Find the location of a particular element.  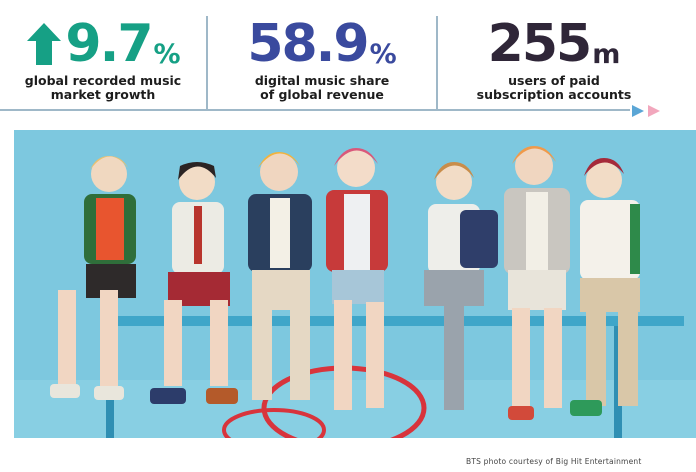

stat-figure: 9.7 % is located at coordinates (103, 42).